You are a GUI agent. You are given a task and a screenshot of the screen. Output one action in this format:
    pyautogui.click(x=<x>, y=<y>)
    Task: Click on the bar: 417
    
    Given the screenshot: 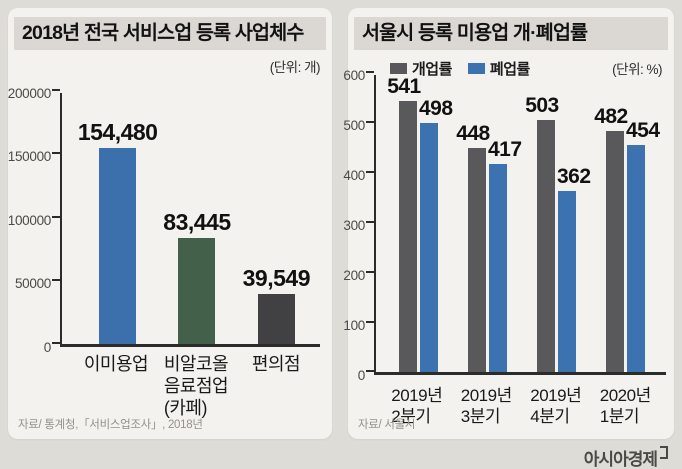 What is the action you would take?
    pyautogui.click(x=505, y=255)
    